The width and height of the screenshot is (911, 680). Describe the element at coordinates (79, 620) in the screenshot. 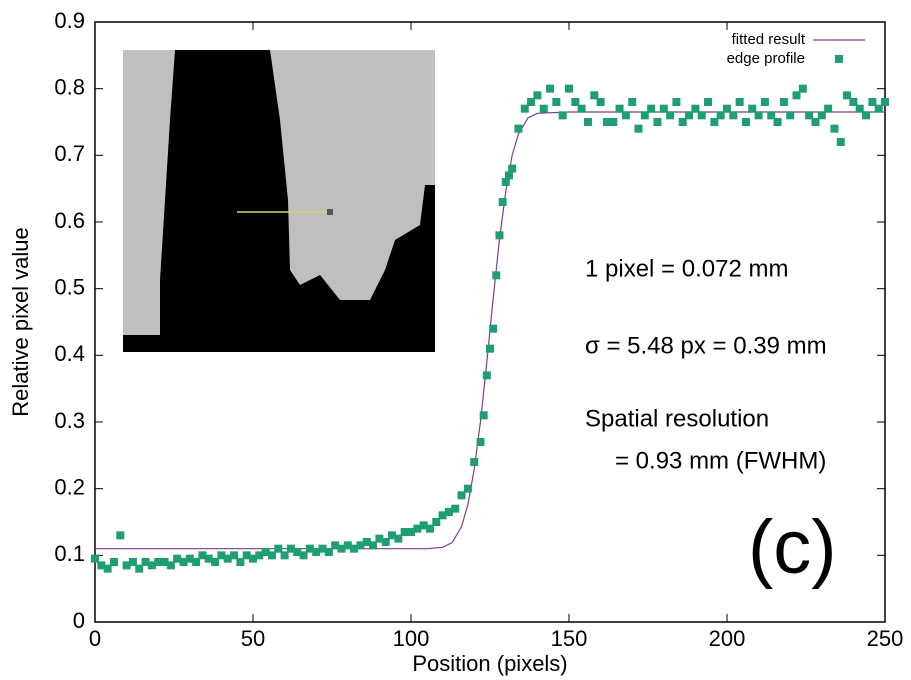

I see `y-tick-label: 0` at that location.